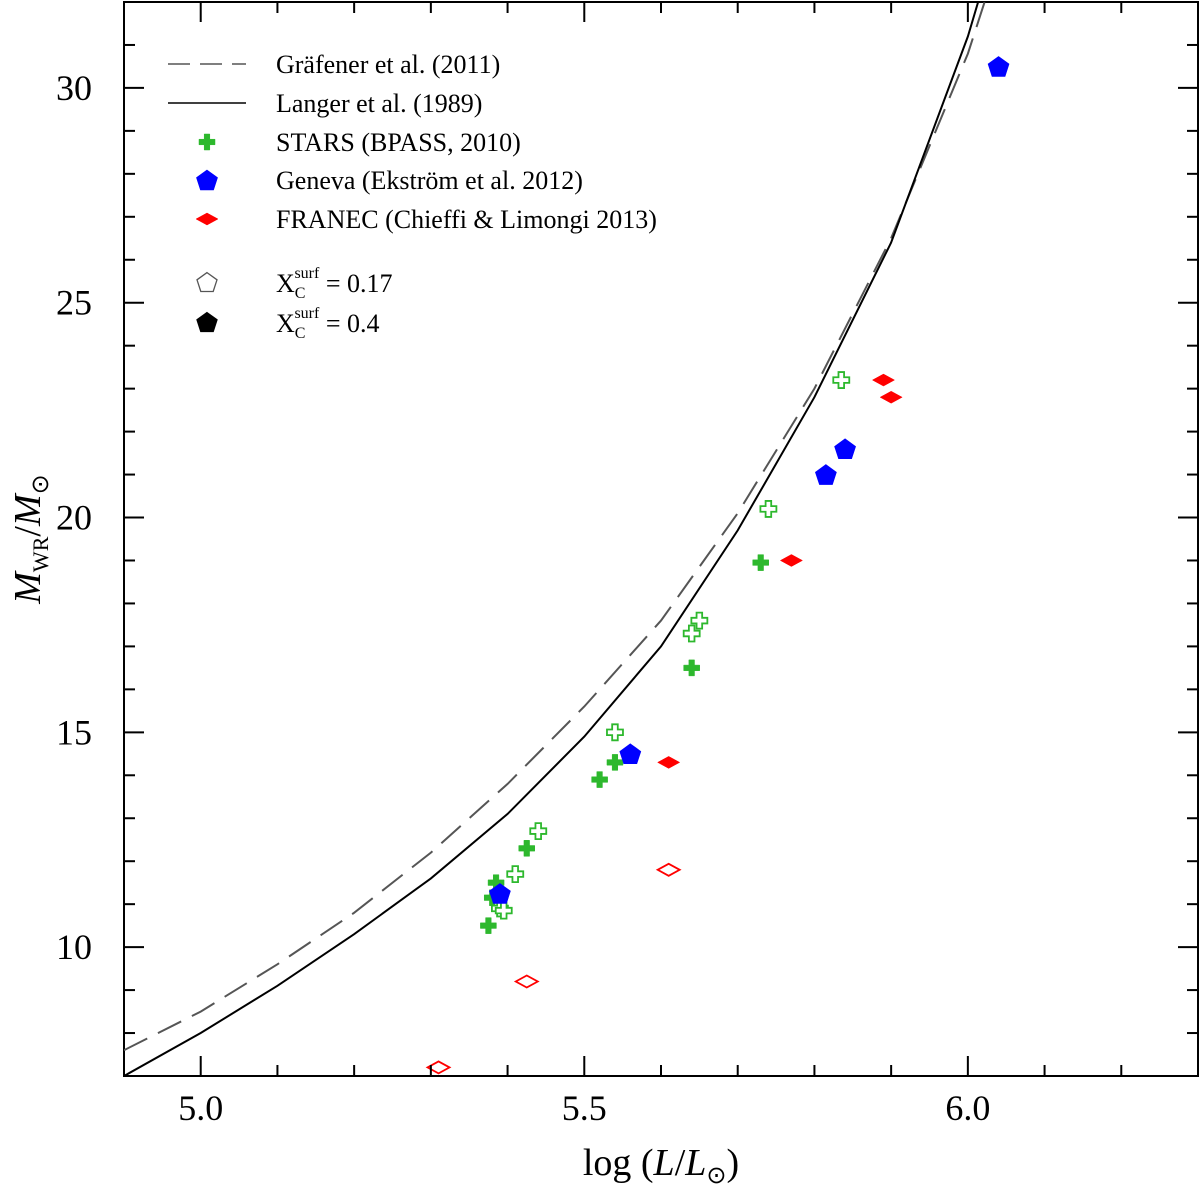 This screenshot has width=1200, height=1188. I want to click on y-tick-label: 25, so click(74, 303).